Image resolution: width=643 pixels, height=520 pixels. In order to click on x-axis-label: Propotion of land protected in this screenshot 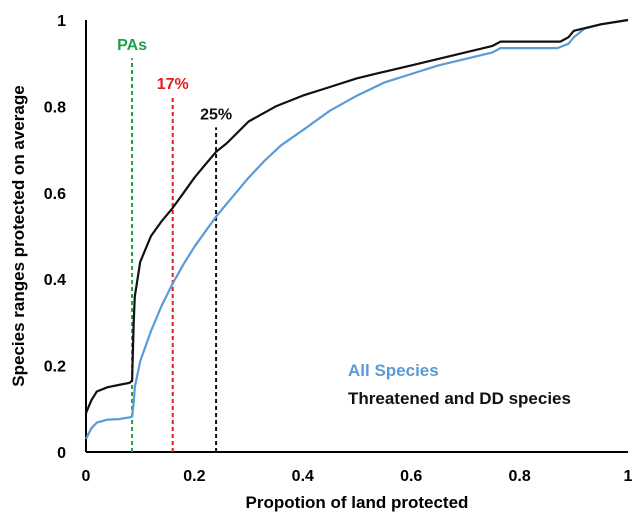, I will do `click(357, 502)`.